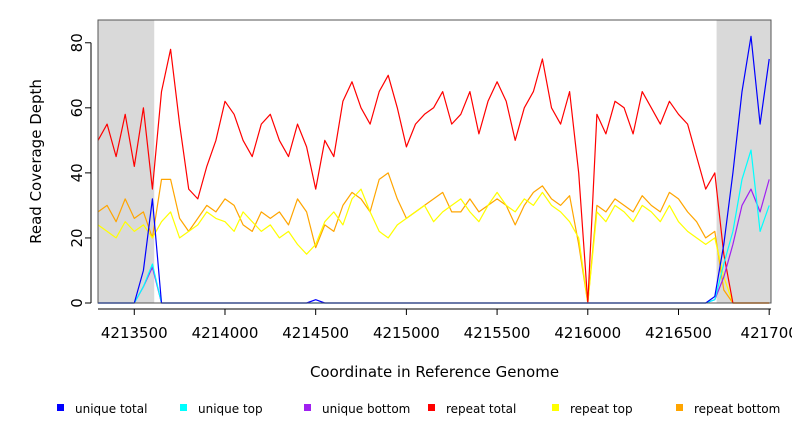  What do you see at coordinates (134, 333) in the screenshot?
I see `x-tick-label: 4213500` at bounding box center [134, 333].